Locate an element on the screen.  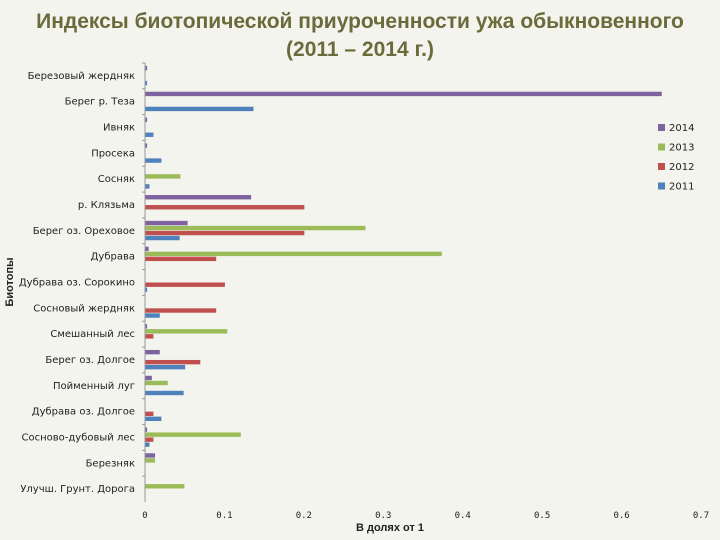
legend-label-2013: 2013 is located at coordinates (681, 148).